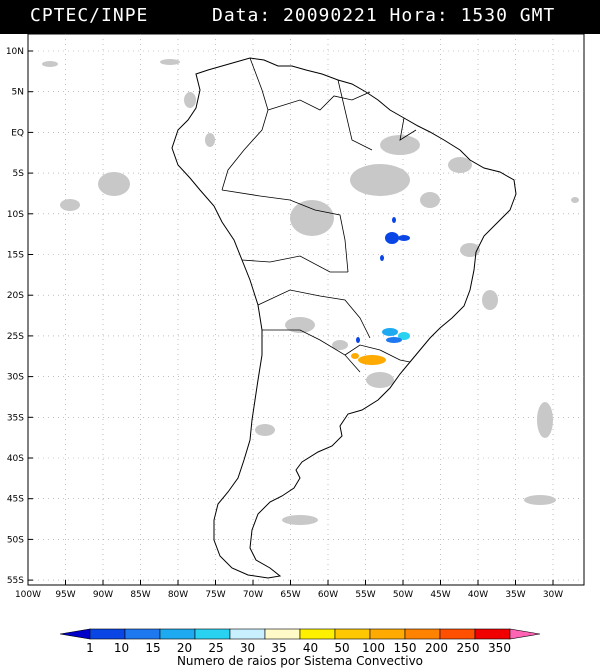  Describe the element at coordinates (178, 595) in the screenshot. I see `longitude-label: 80W` at that location.